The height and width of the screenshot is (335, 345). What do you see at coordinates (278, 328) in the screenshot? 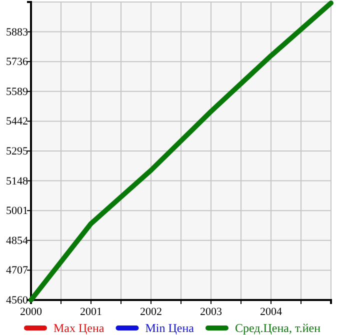
I see `legend-label: Сред.Цена, т.йен` at bounding box center [278, 328].